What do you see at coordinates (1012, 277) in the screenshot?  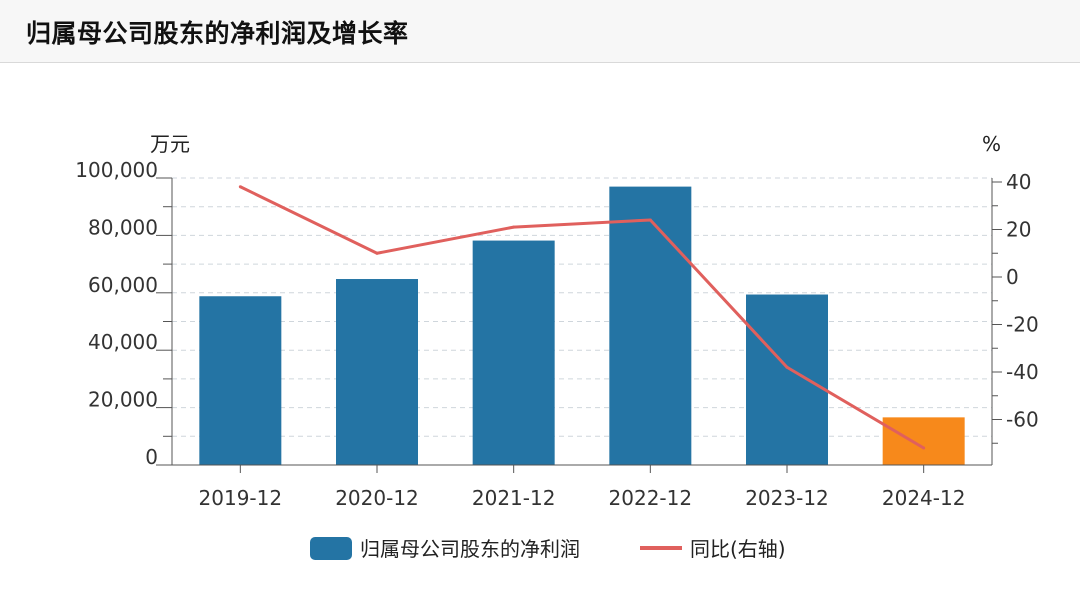 I see `right-tick-label: 0` at bounding box center [1012, 277].